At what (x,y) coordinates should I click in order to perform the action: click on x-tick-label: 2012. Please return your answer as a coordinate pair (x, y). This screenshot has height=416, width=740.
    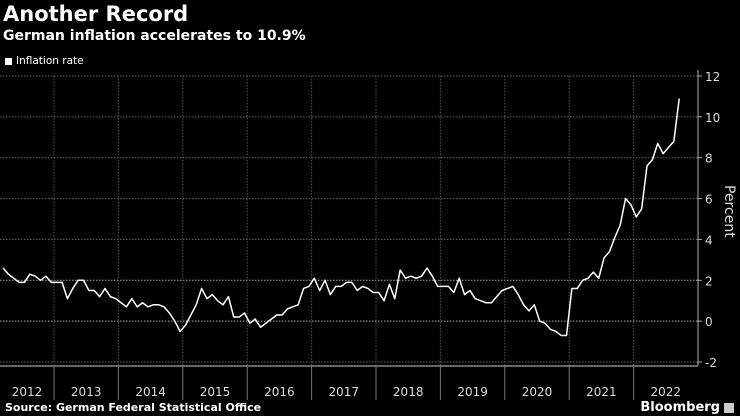
    Looking at the image, I should click on (27, 392).